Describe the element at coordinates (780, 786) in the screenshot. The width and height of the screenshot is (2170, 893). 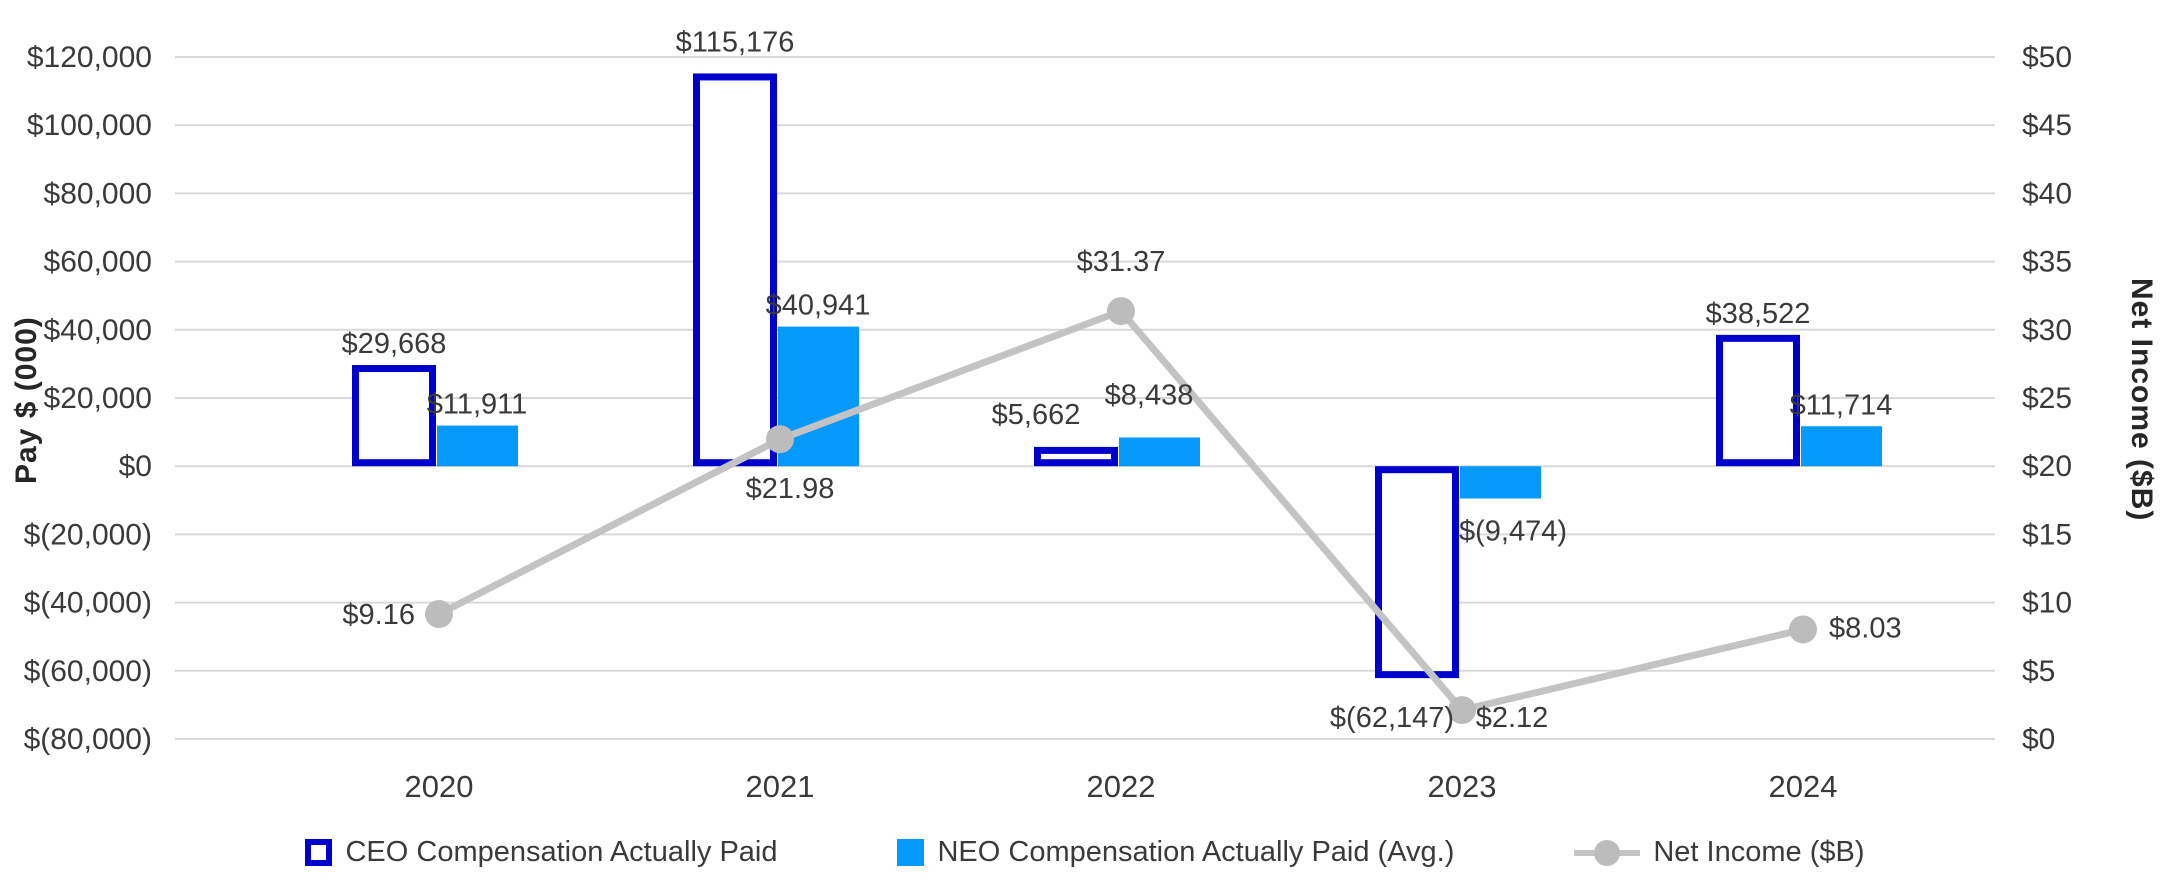
I see `x-axis-year-label: 2021` at that location.